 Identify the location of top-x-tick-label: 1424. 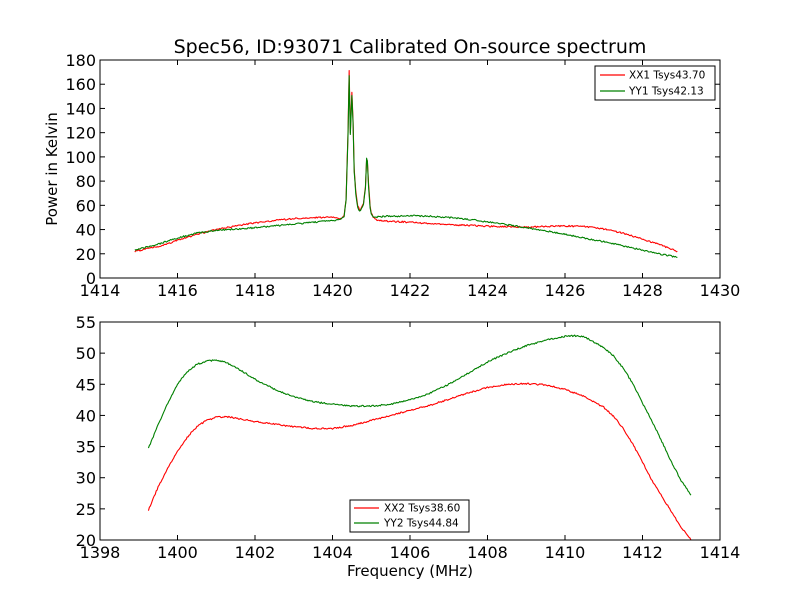
(487, 290).